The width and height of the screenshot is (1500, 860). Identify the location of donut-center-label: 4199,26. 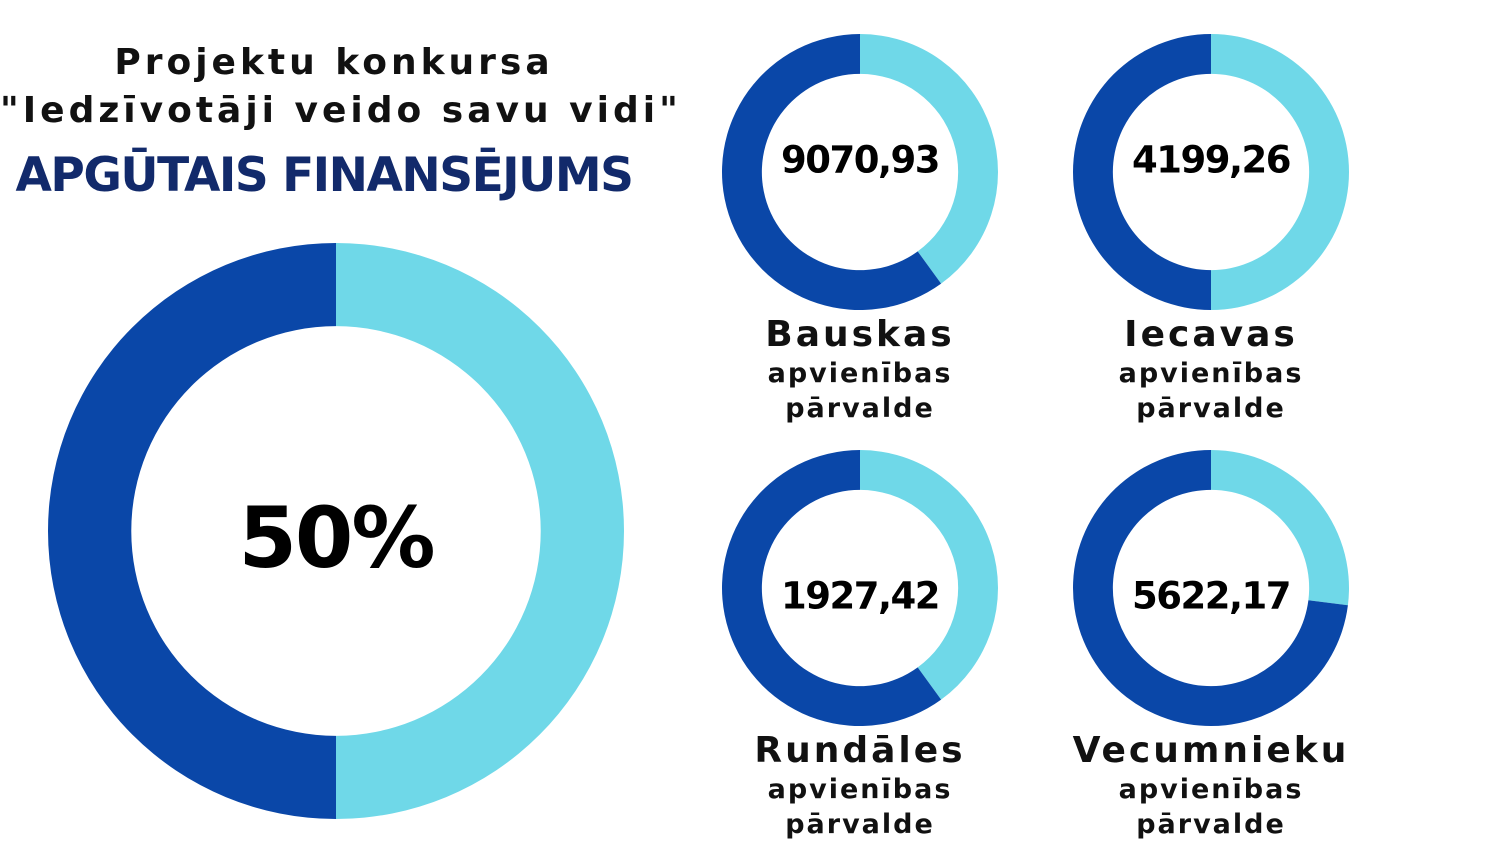
(1211, 160).